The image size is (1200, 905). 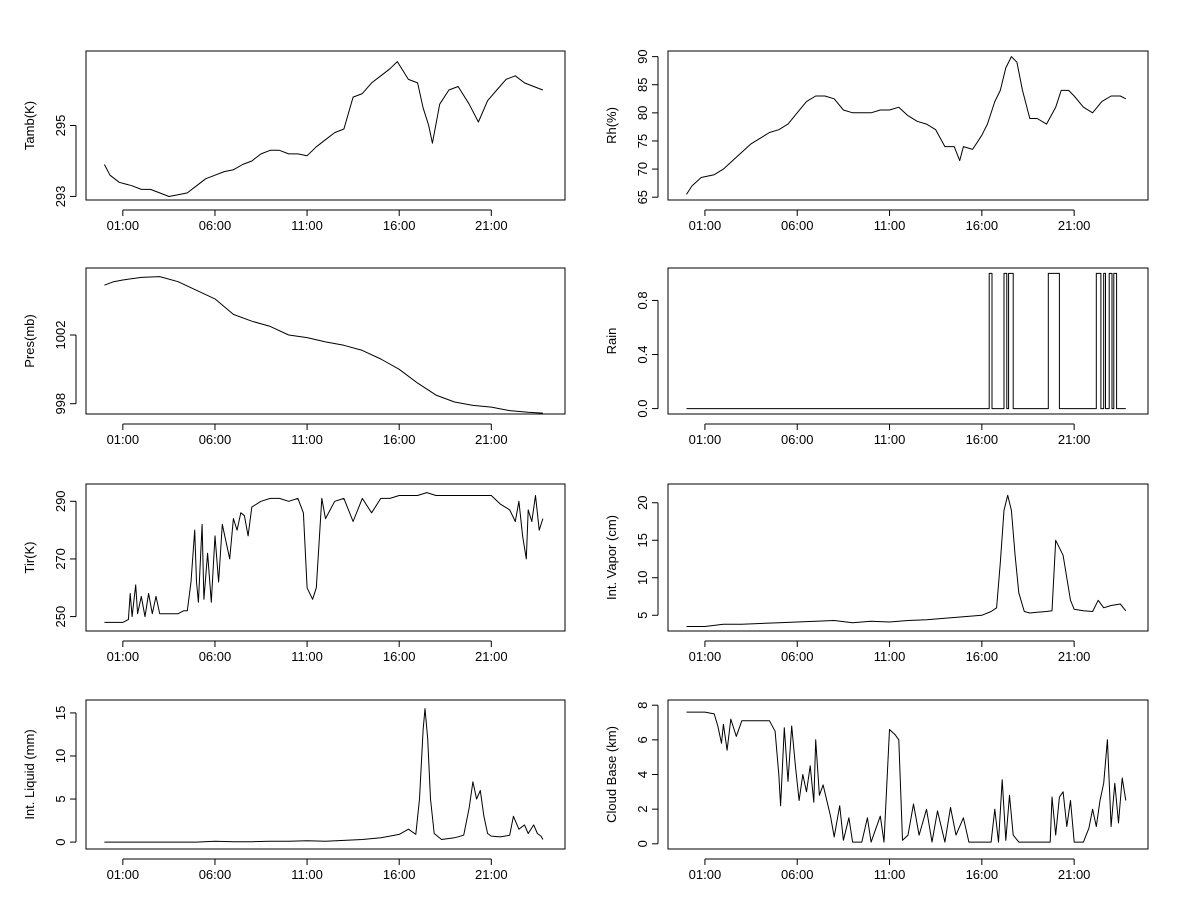 I want to click on y-axis-label: Pres(mb), so click(x=29, y=340).